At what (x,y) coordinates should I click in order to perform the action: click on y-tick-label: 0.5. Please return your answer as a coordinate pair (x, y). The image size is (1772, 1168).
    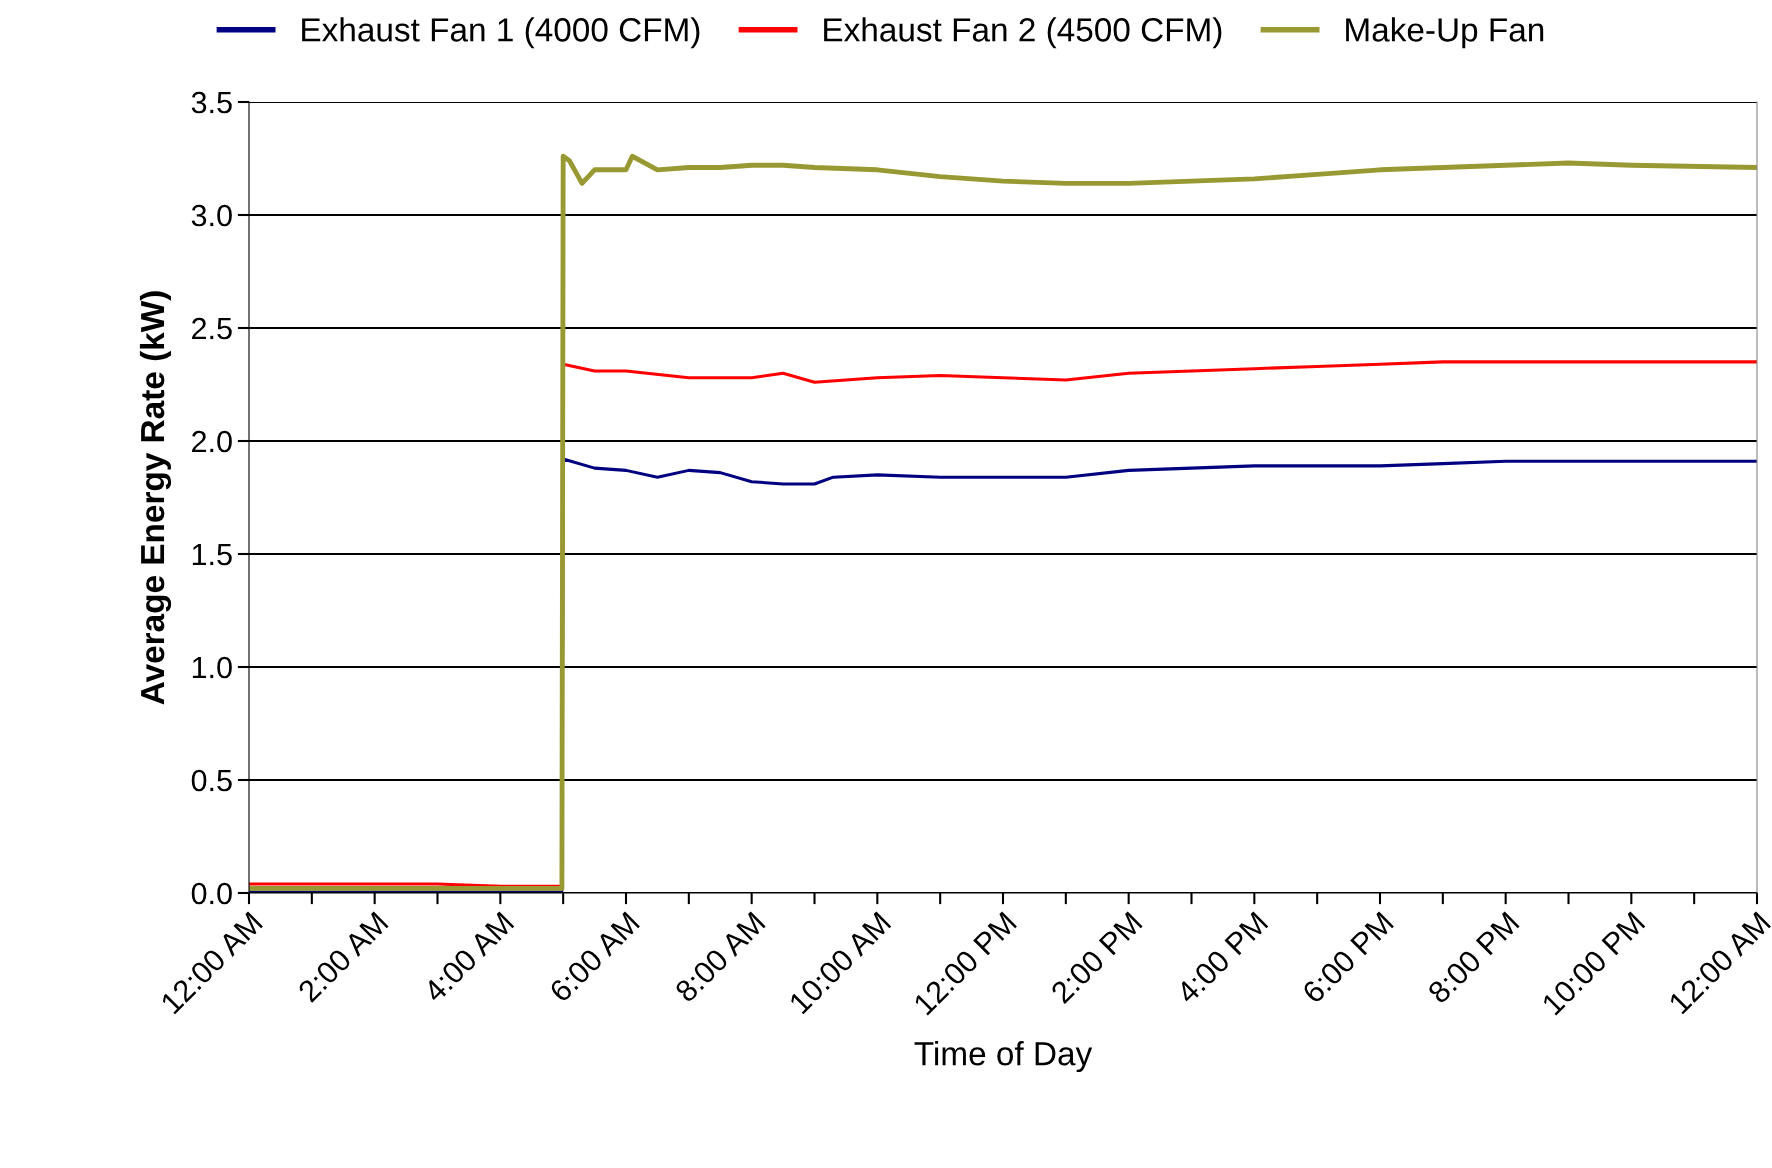
    Looking at the image, I should click on (211, 780).